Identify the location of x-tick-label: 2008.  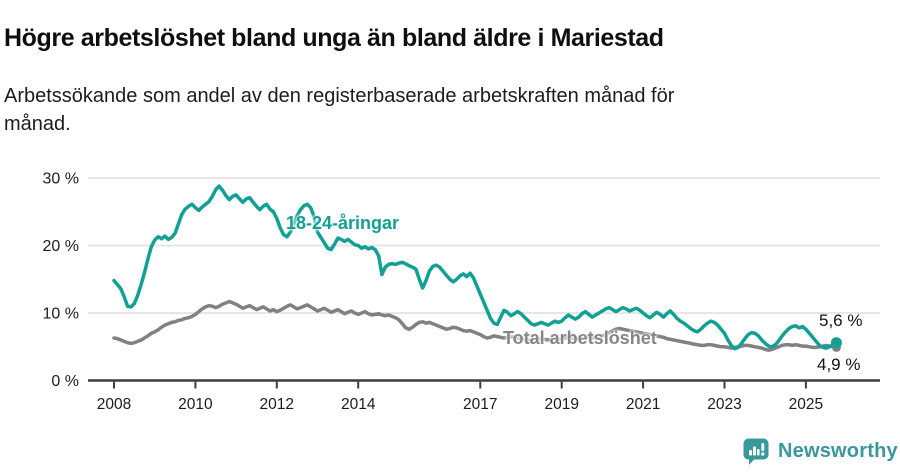
(114, 404).